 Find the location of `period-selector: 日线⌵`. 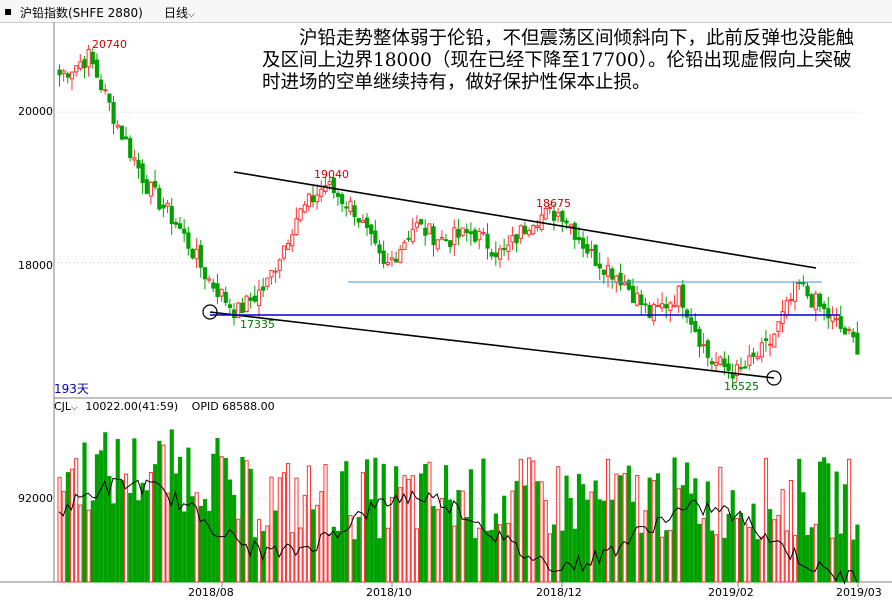

period-selector: 日线⌵ is located at coordinates (179, 12).